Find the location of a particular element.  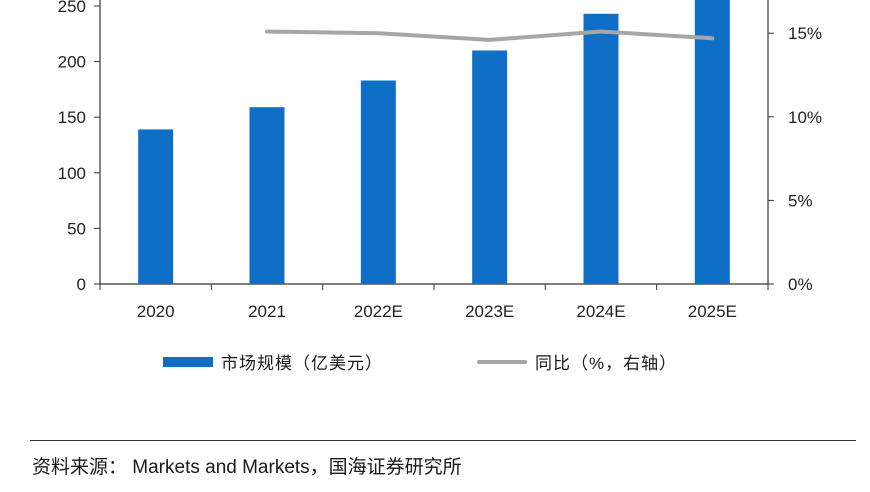

left-tick-label: 150 is located at coordinates (72, 117).